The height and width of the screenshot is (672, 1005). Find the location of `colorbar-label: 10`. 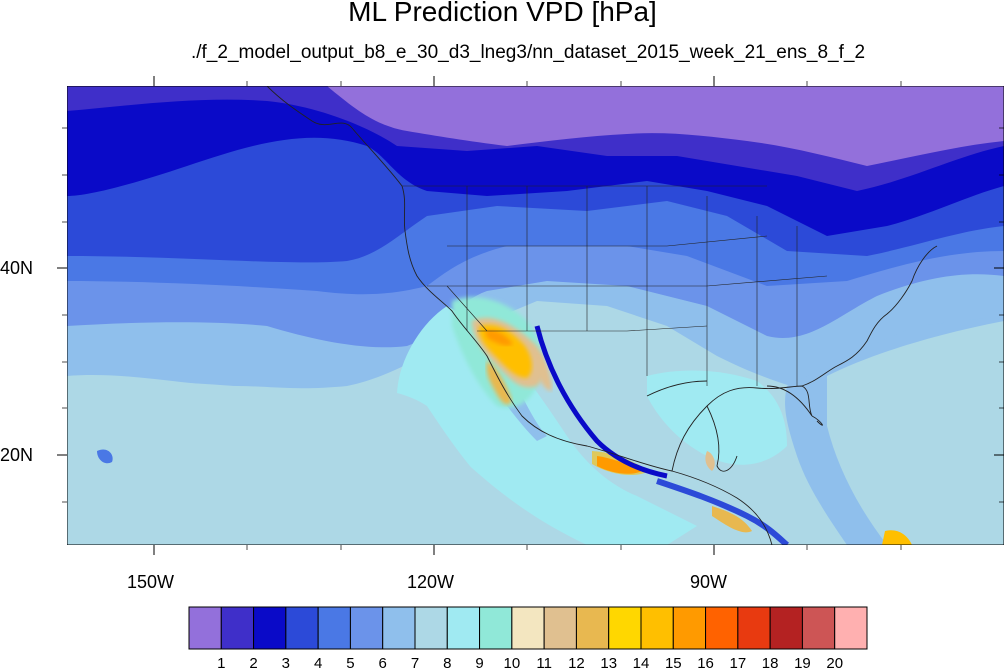

colorbar-label: 10 is located at coordinates (512, 663).